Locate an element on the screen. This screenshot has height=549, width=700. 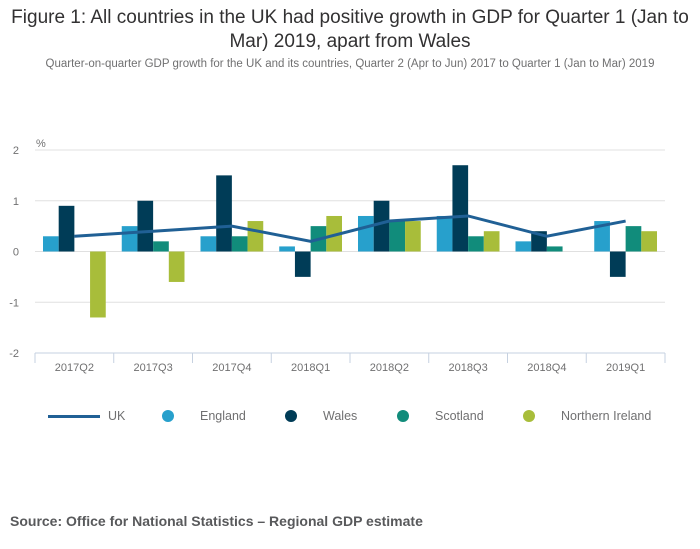
bar-northern-ireland-2017q4 is located at coordinates (255, 236).